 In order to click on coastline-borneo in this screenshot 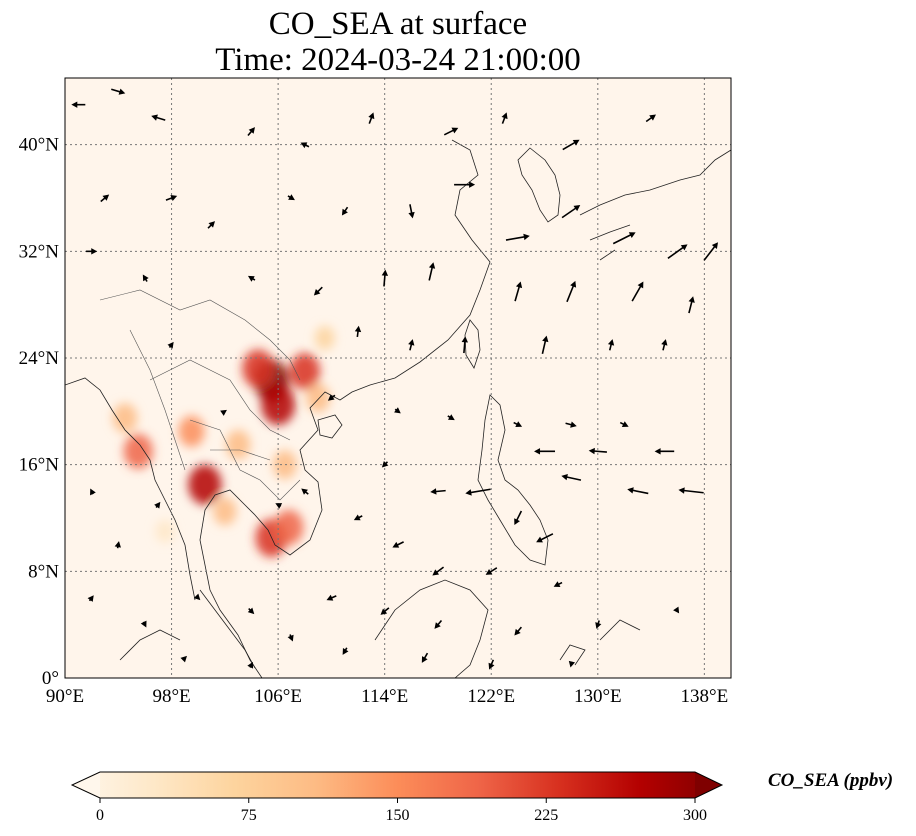, I will do `click(431, 628)`.